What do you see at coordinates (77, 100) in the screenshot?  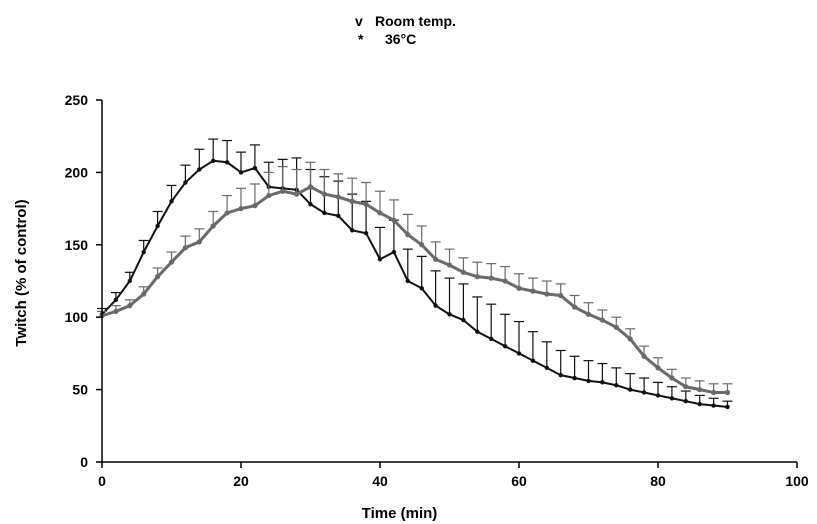 I see `y-tick-label: 250` at bounding box center [77, 100].